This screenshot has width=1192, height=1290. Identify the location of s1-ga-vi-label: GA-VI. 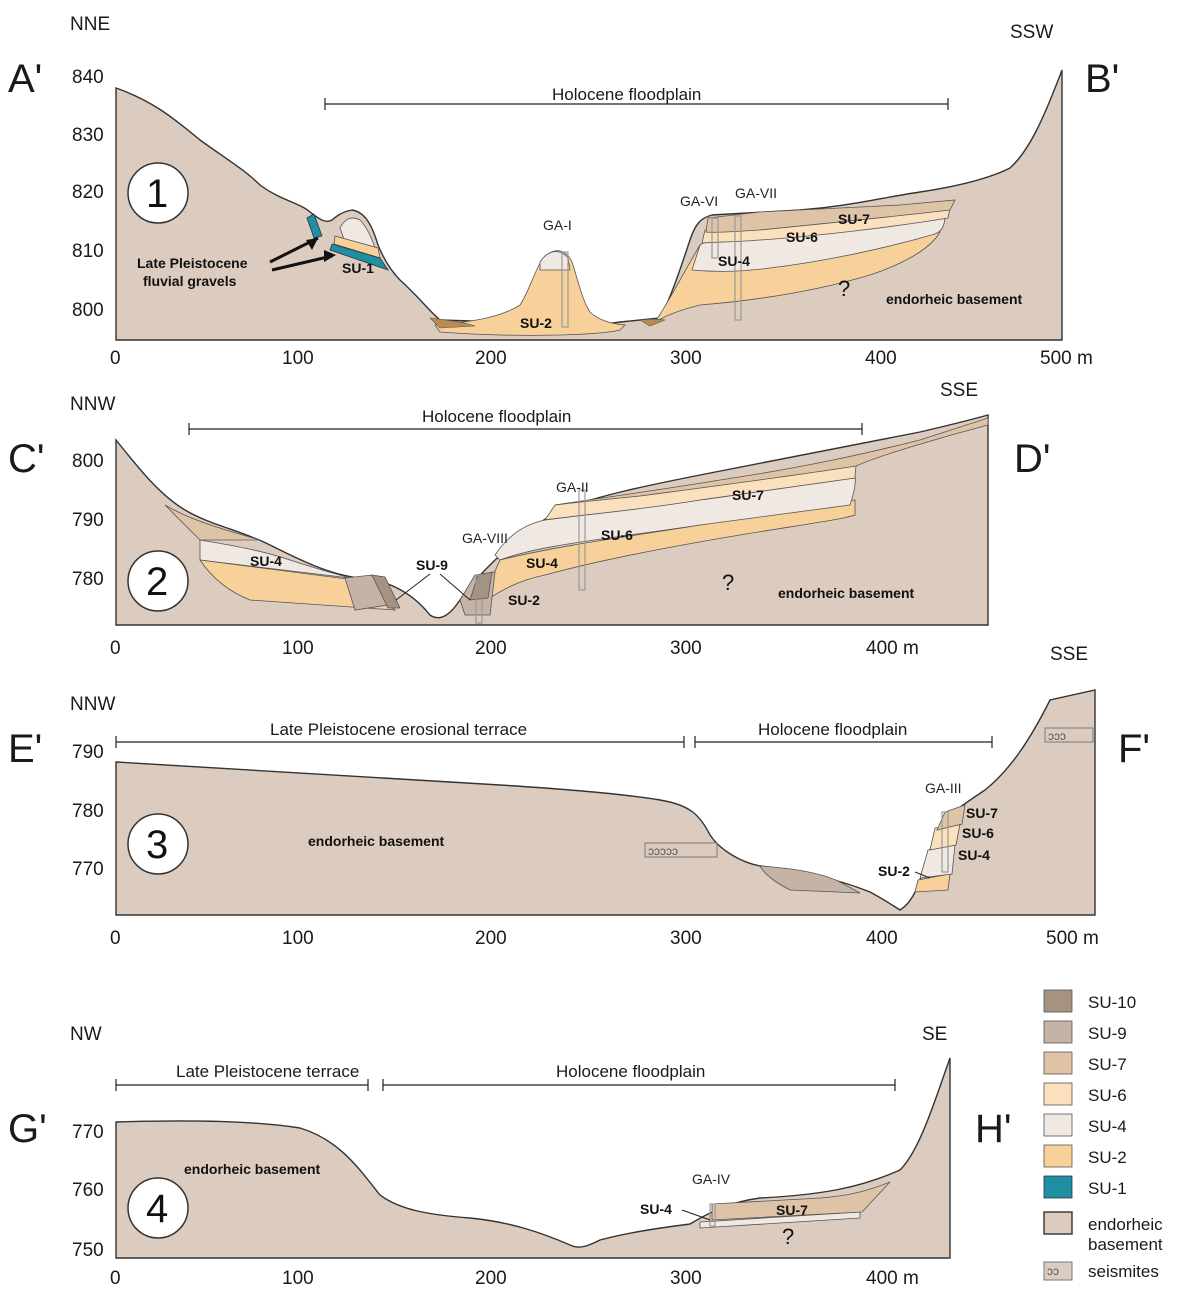
(699, 201).